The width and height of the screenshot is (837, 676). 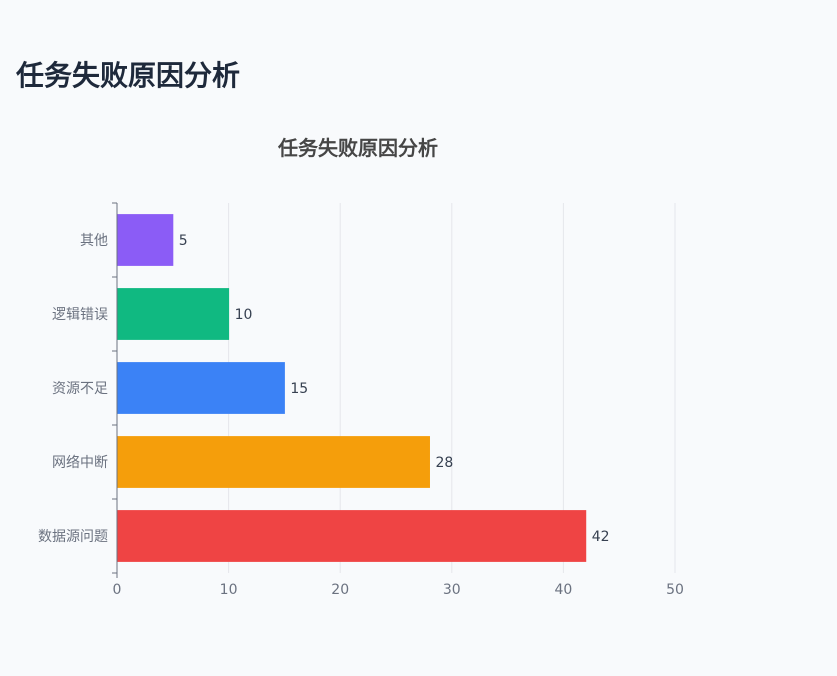 What do you see at coordinates (563, 590) in the screenshot?
I see `x-tick-label: 40` at bounding box center [563, 590].